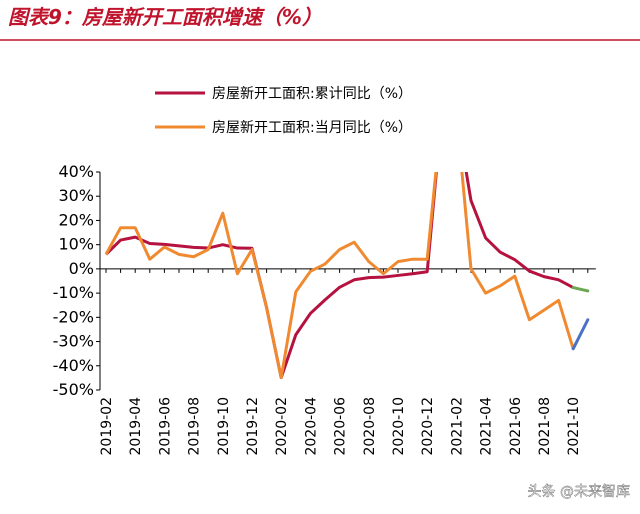  I want to click on y-tick-label: 40%, so click(76, 171).